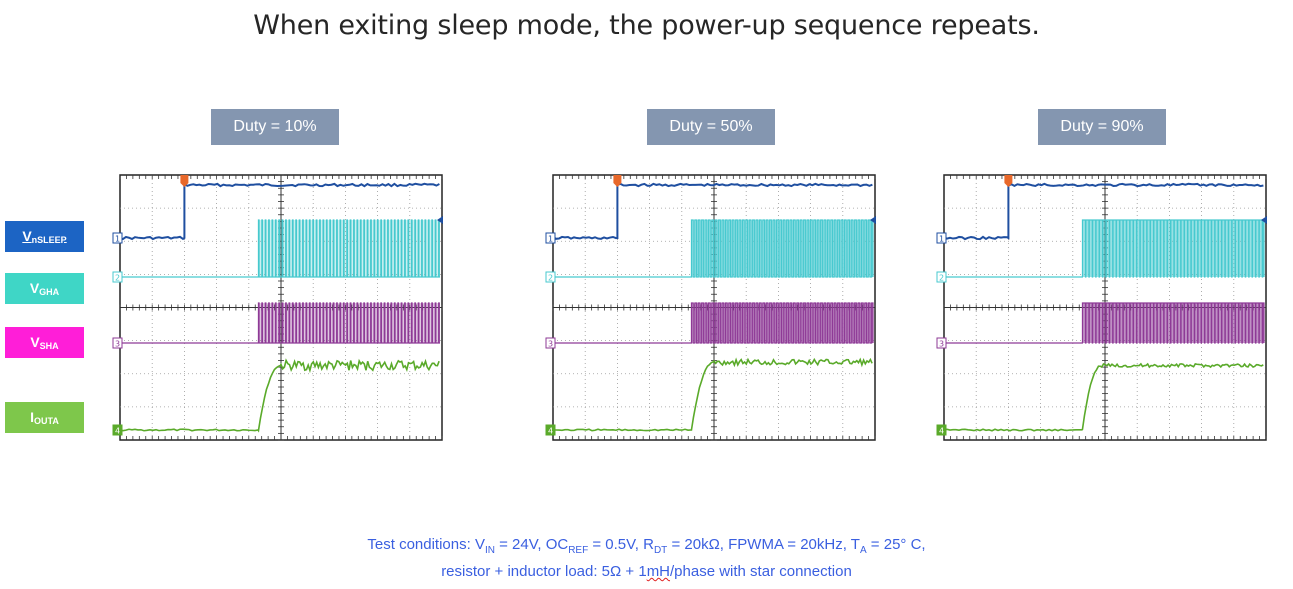 The image size is (1293, 589). I want to click on duty-label-50: Duty = 50%, so click(711, 127).